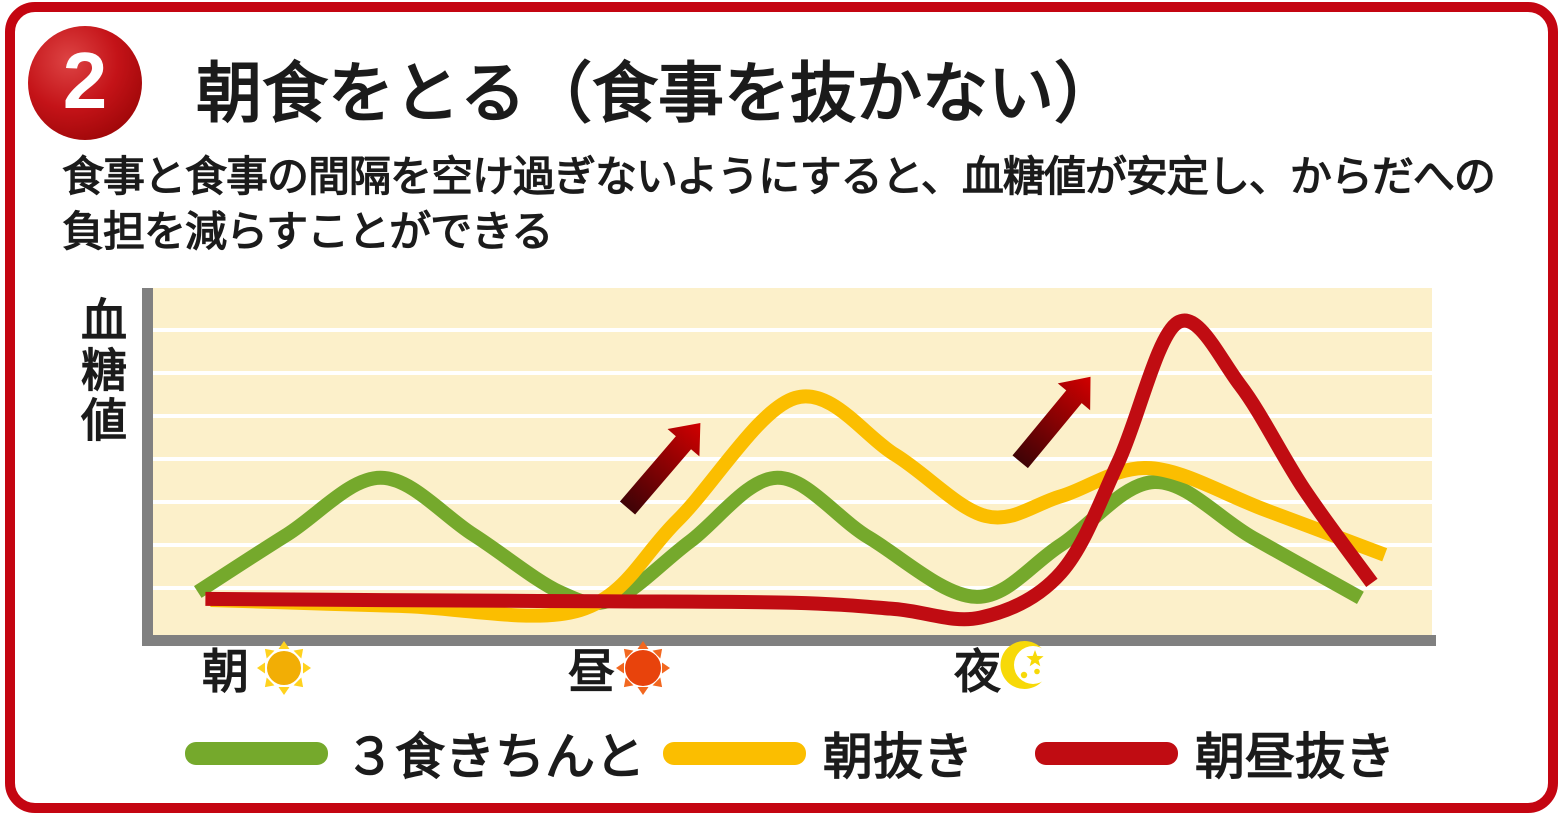  What do you see at coordinates (85, 80) in the screenshot?
I see `step-number: 2` at bounding box center [85, 80].